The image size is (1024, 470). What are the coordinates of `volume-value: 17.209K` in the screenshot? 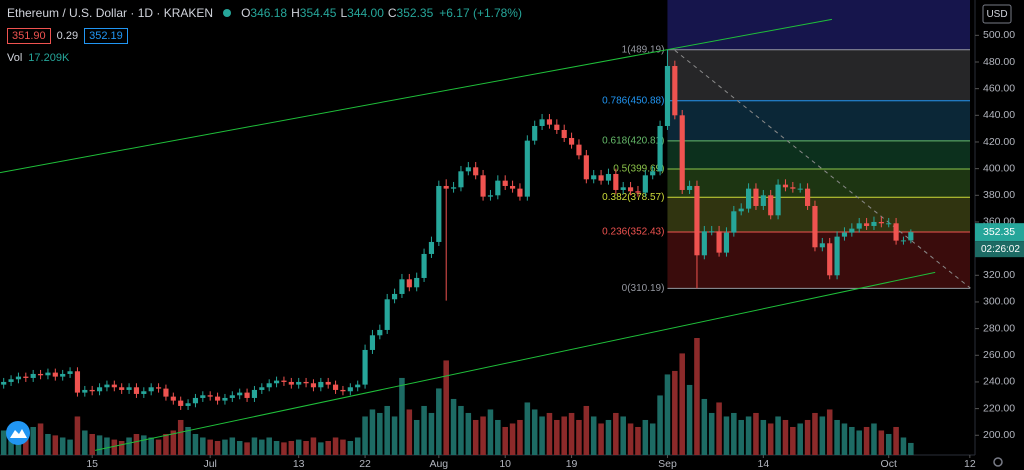 It's located at (49, 58).